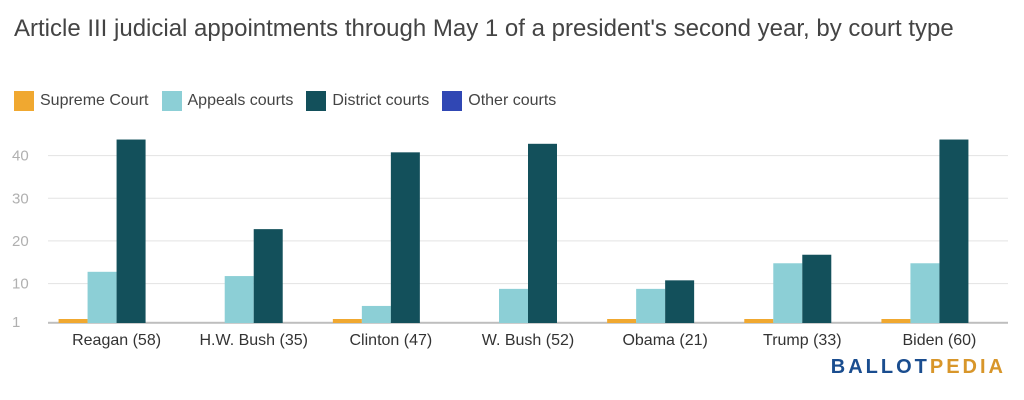 This screenshot has width=1024, height=400. Describe the element at coordinates (664, 340) in the screenshot. I see `x-tick-label: Obama (21)` at that location.